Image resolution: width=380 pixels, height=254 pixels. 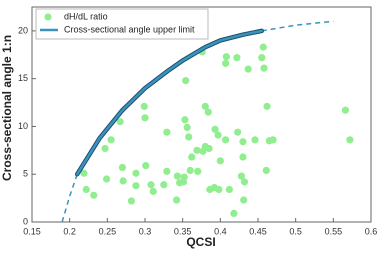 I want to click on x-tick-label: 0.5, so click(x=295, y=231).